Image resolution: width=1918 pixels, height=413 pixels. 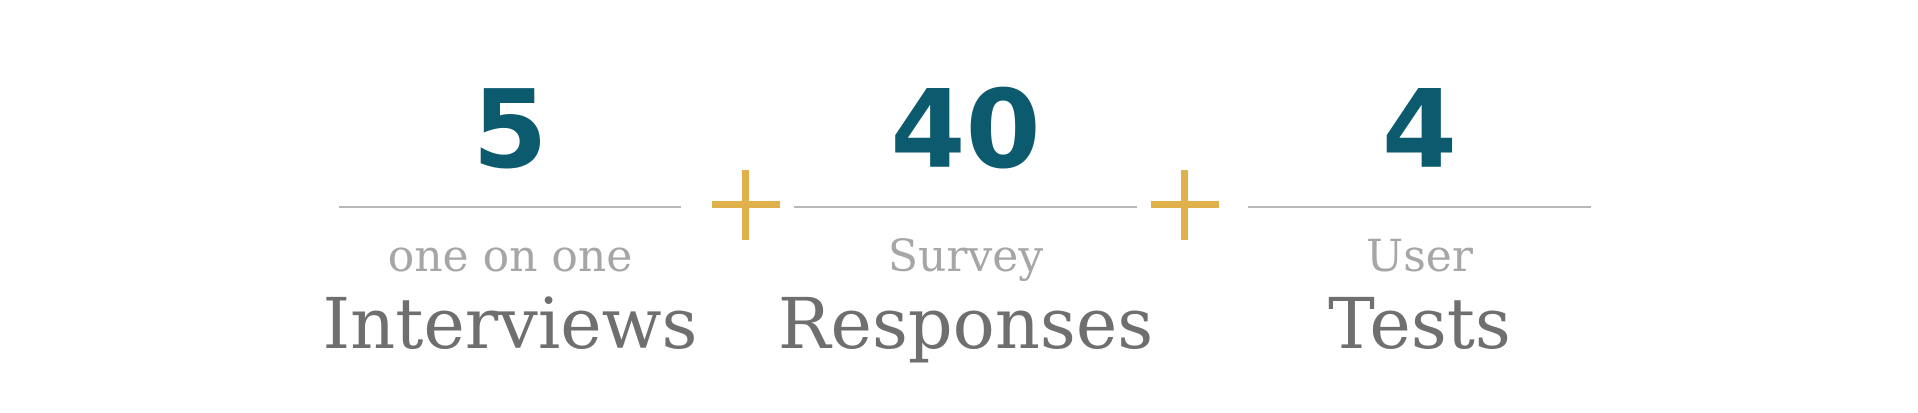 I want to click on stat-number: 5, so click(x=510, y=130).